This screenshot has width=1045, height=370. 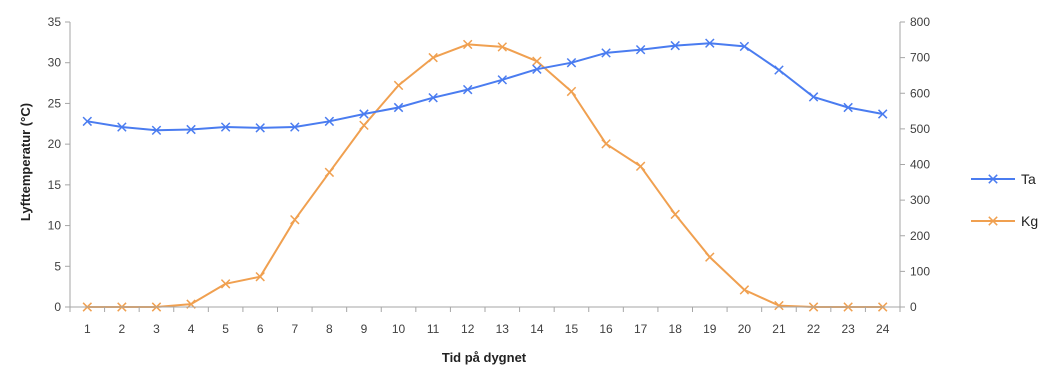 I want to click on x-tick-label: 17, so click(x=641, y=329).